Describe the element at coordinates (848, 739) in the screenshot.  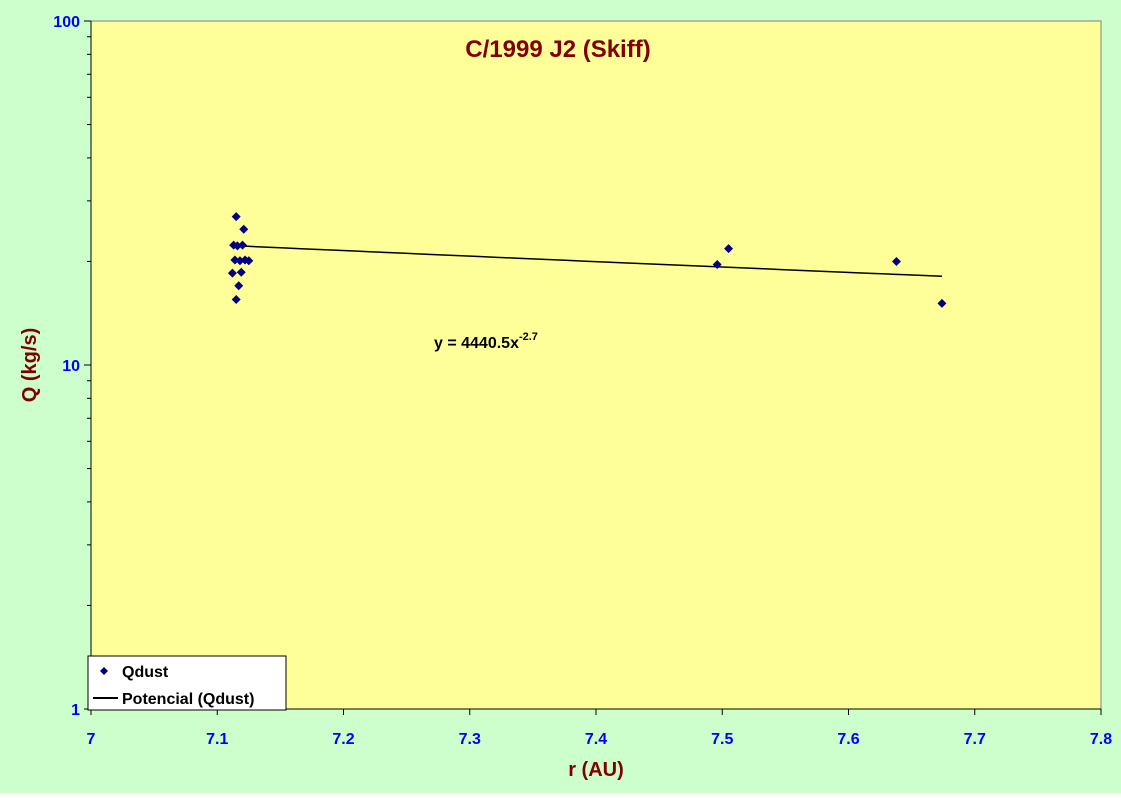
I see `x-tick-label: 7.6` at that location.